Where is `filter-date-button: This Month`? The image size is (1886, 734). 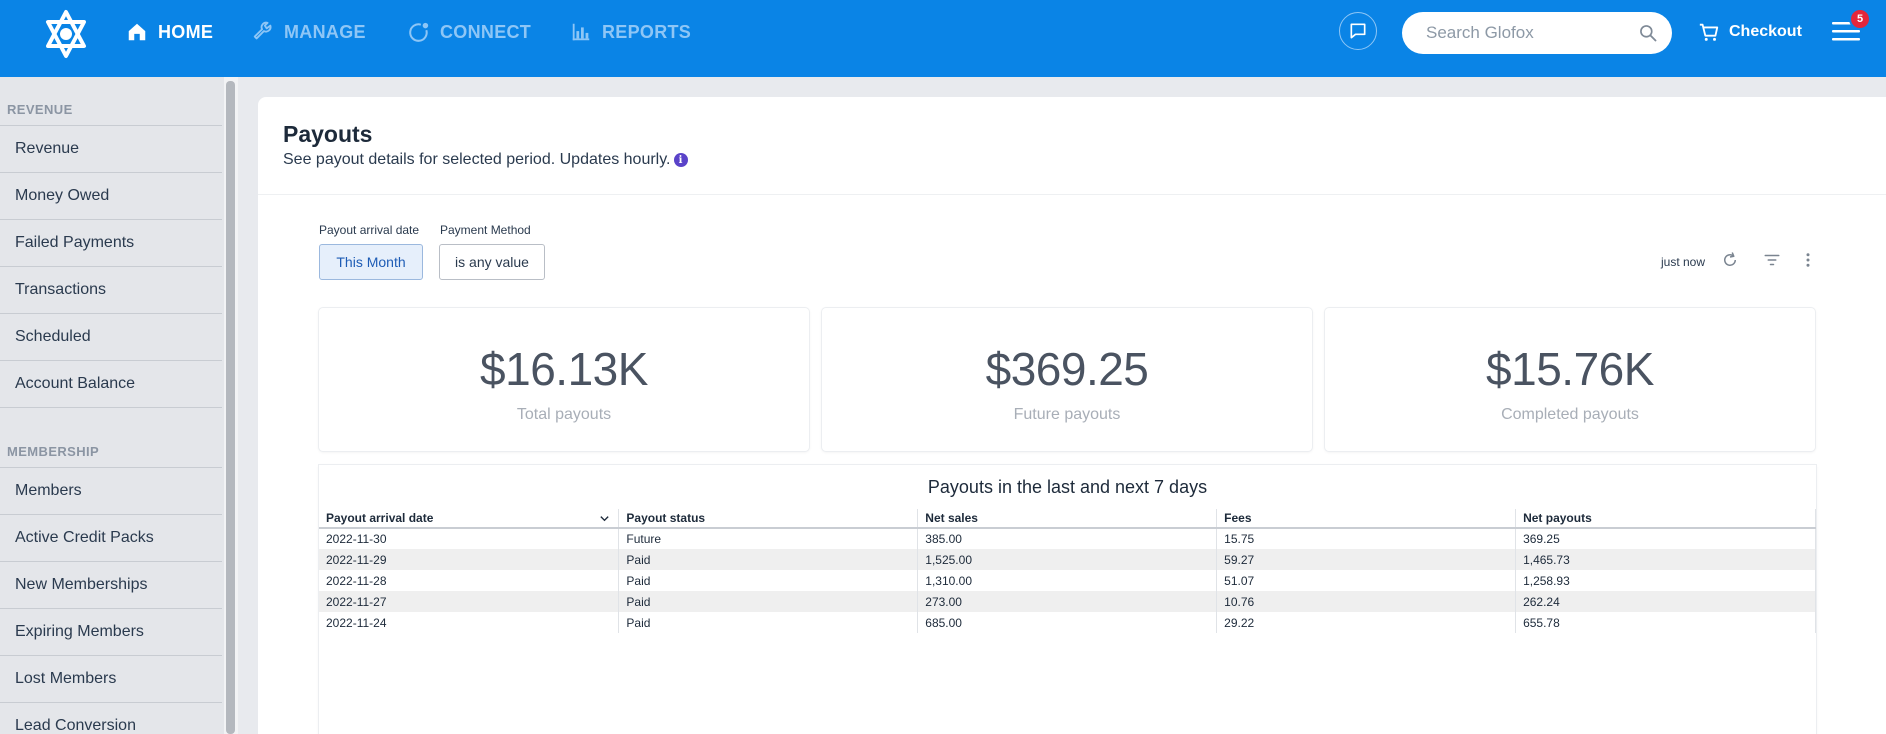
filter-date-button: This Month is located at coordinates (371, 262).